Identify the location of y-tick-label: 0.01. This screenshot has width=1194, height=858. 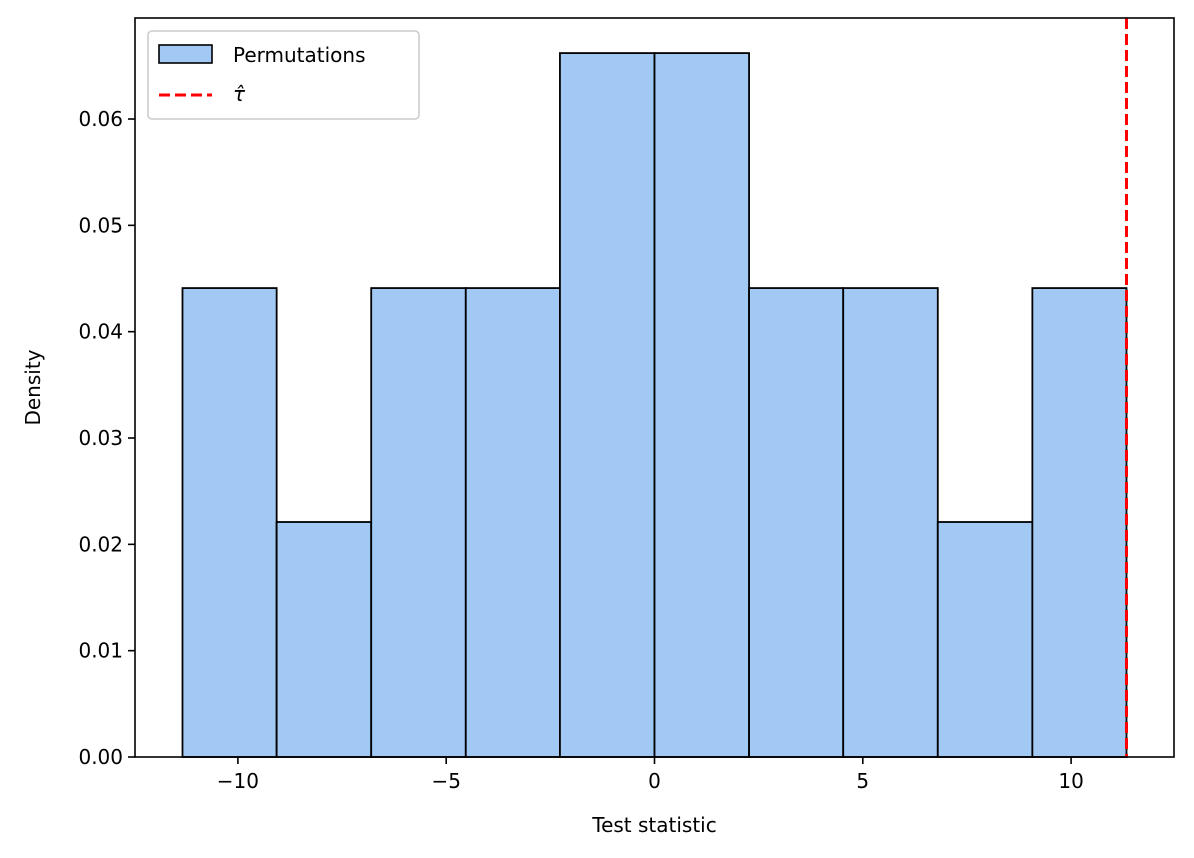
(100, 651).